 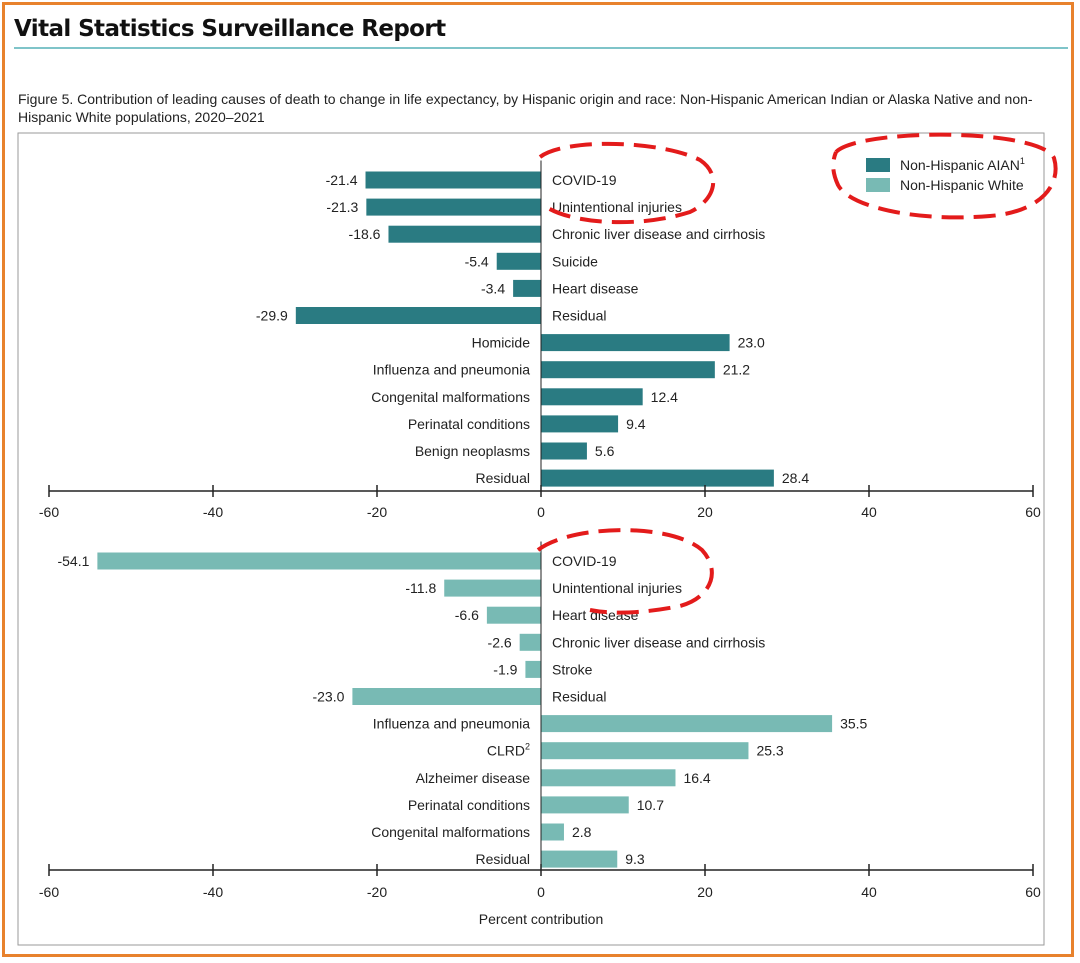 I want to click on report-title: Vital Statistics Surveillance Report, so click(x=230, y=29).